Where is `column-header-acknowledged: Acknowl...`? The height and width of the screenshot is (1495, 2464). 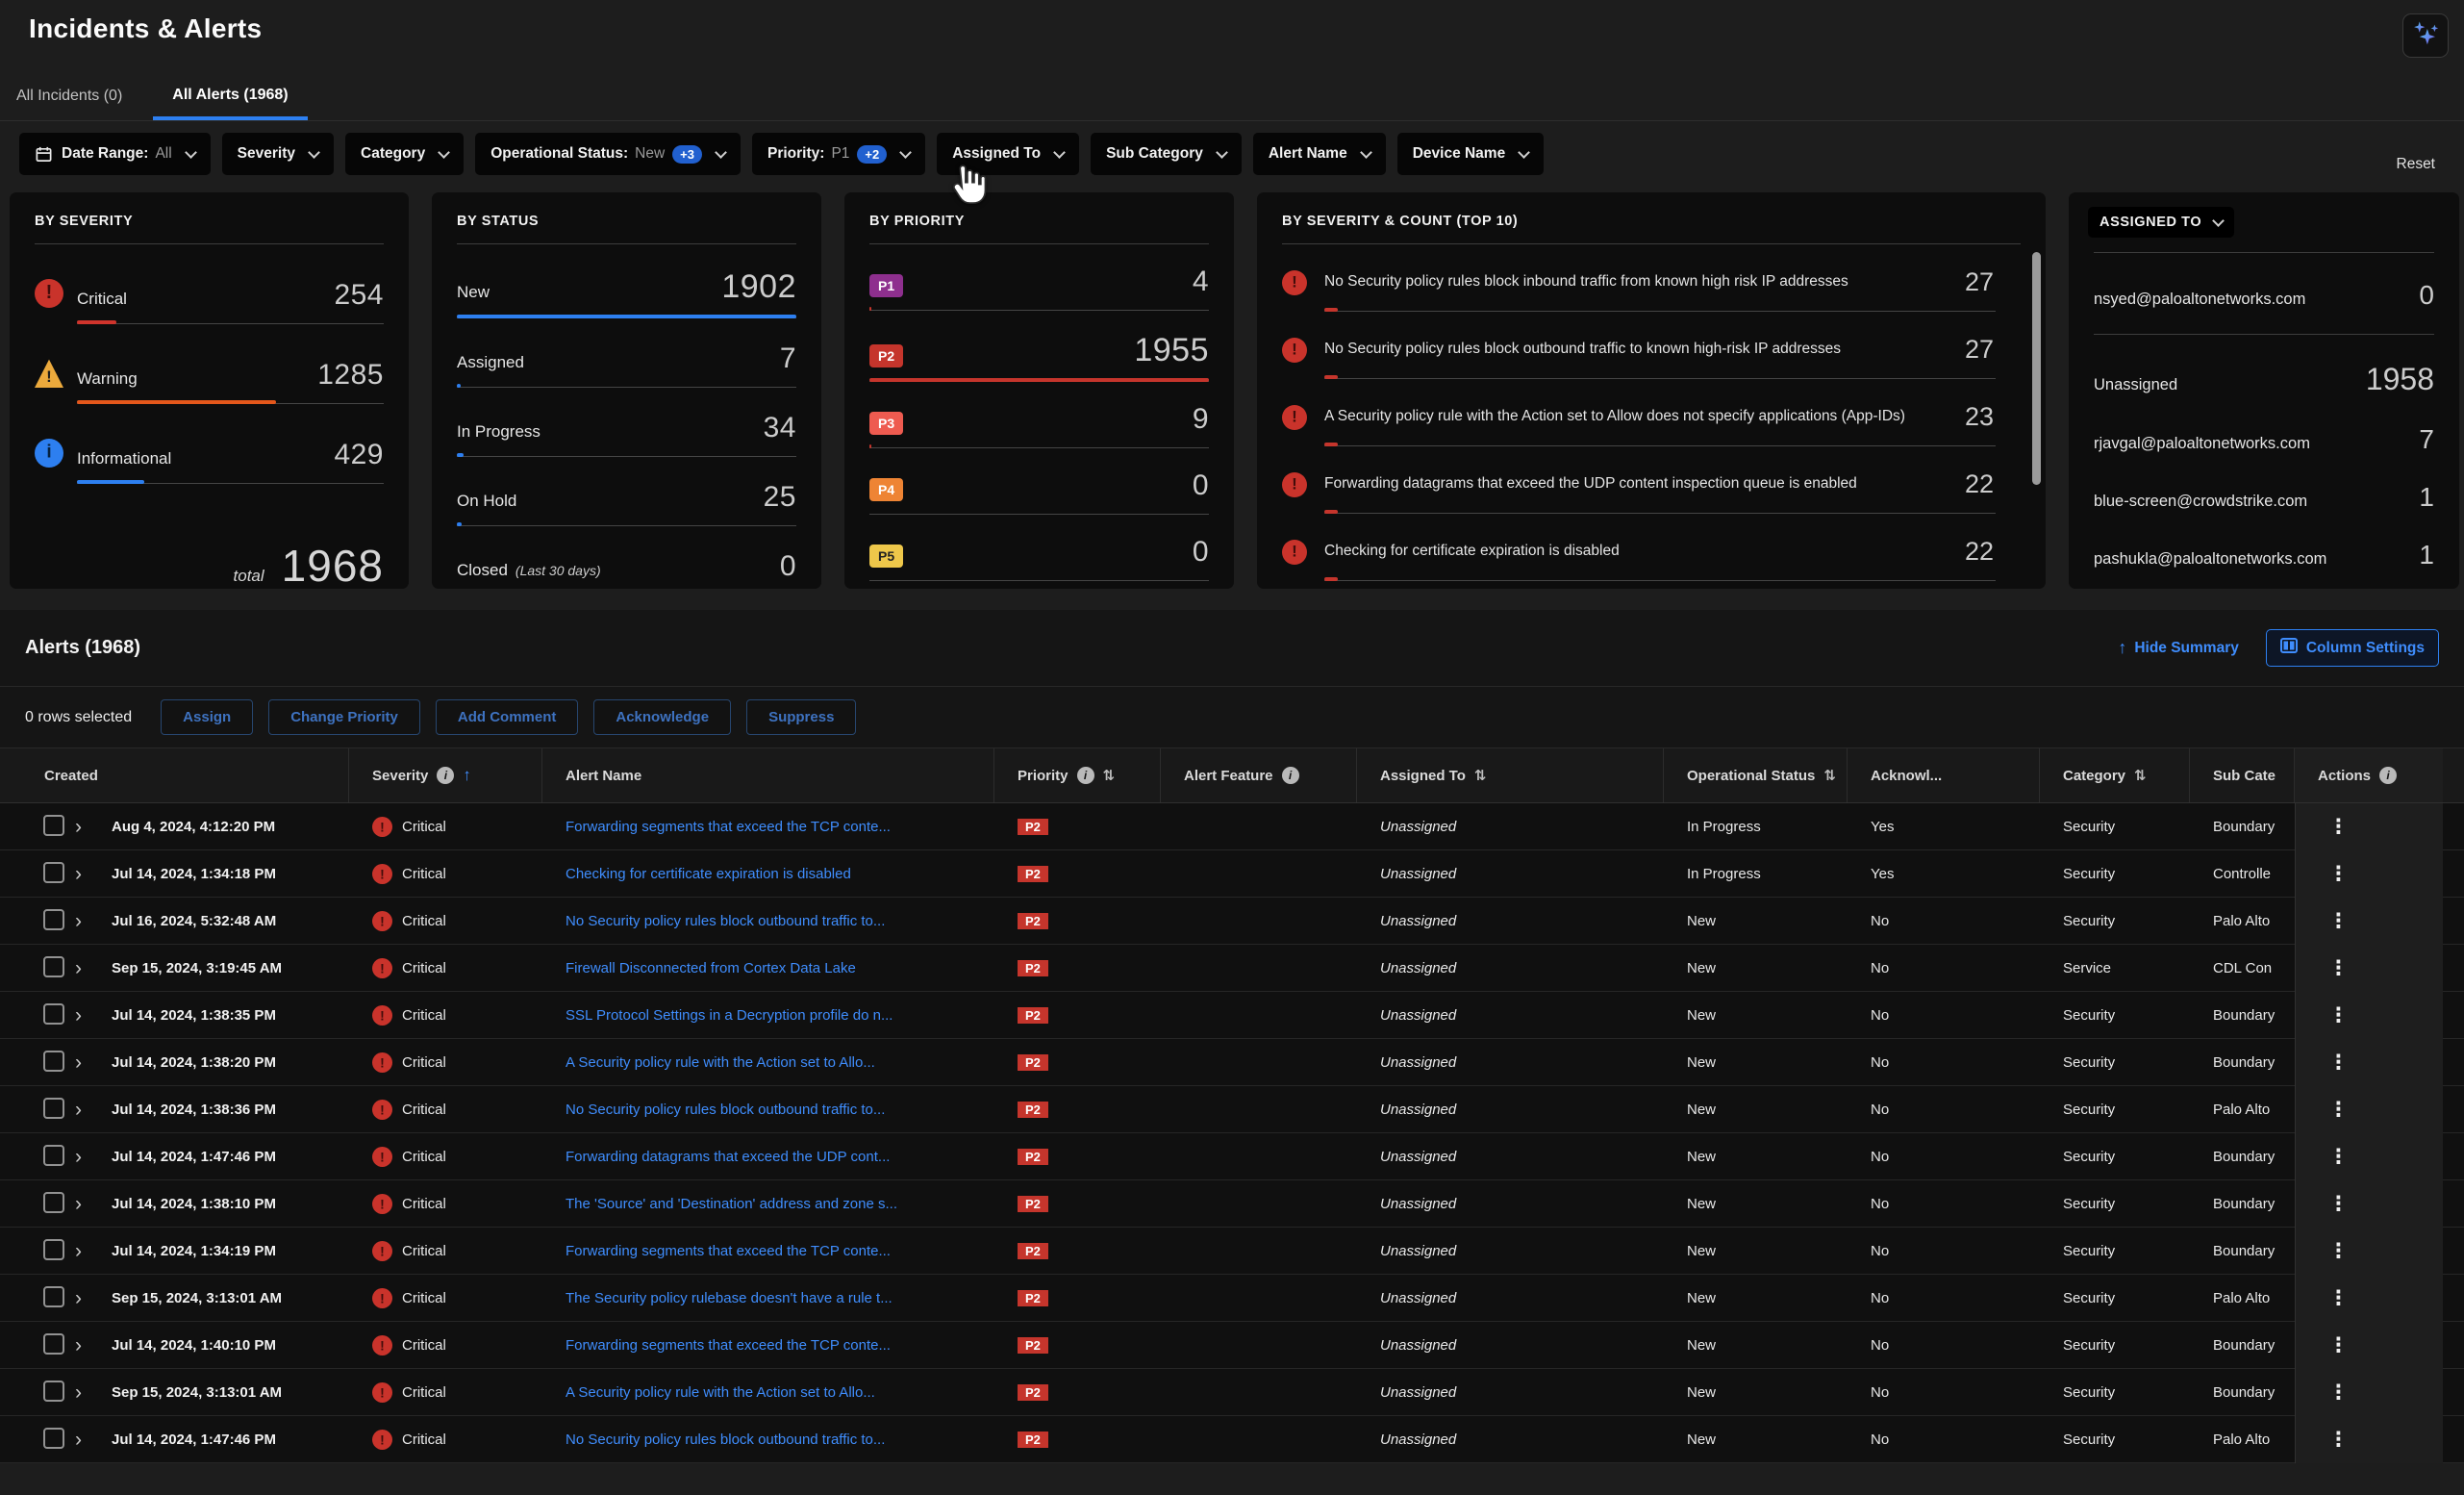
column-header-acknowledged: Acknowl... is located at coordinates (1944, 775).